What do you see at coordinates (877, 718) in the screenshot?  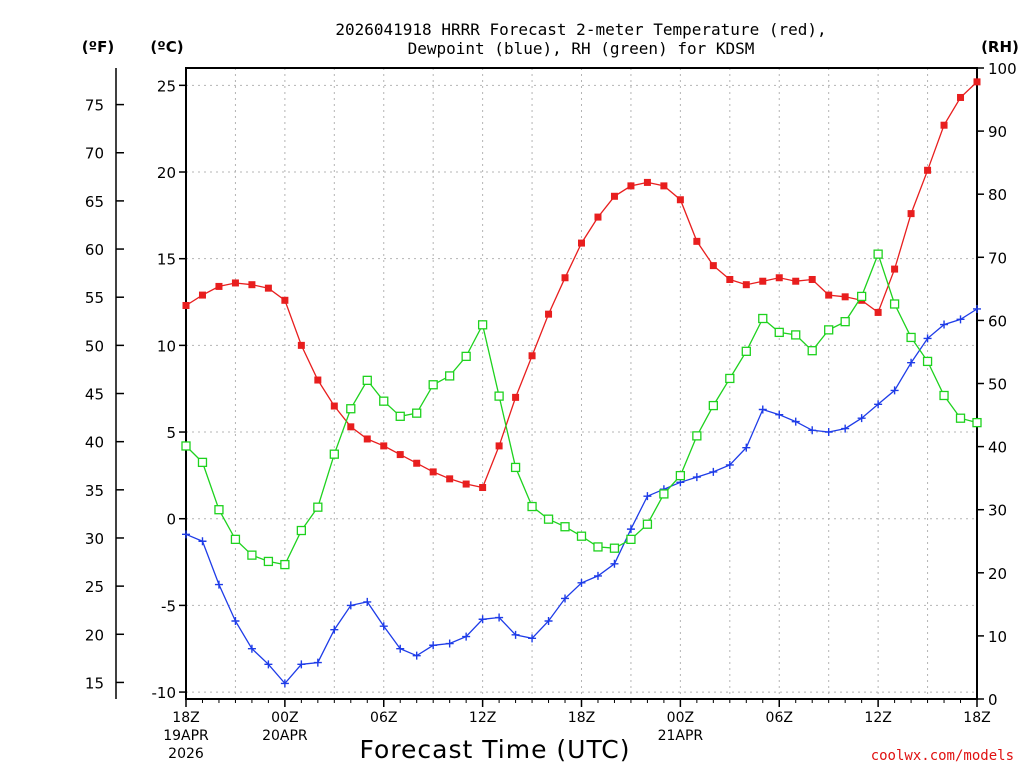 I see `x-tick-label: 12Z` at bounding box center [877, 718].